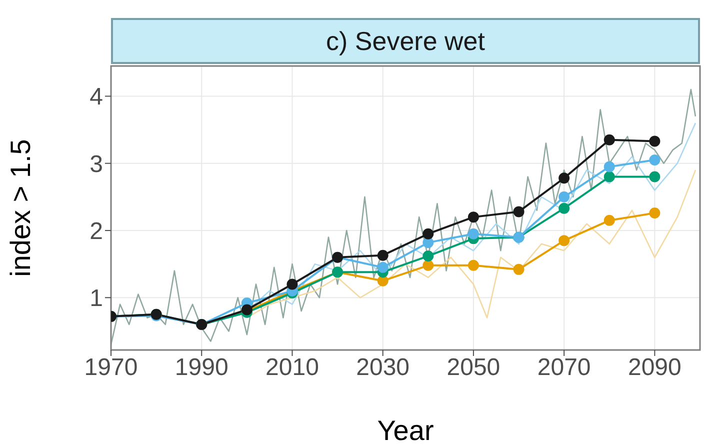  What do you see at coordinates (96, 232) in the screenshot?
I see `y-tick-label: 2` at bounding box center [96, 232].